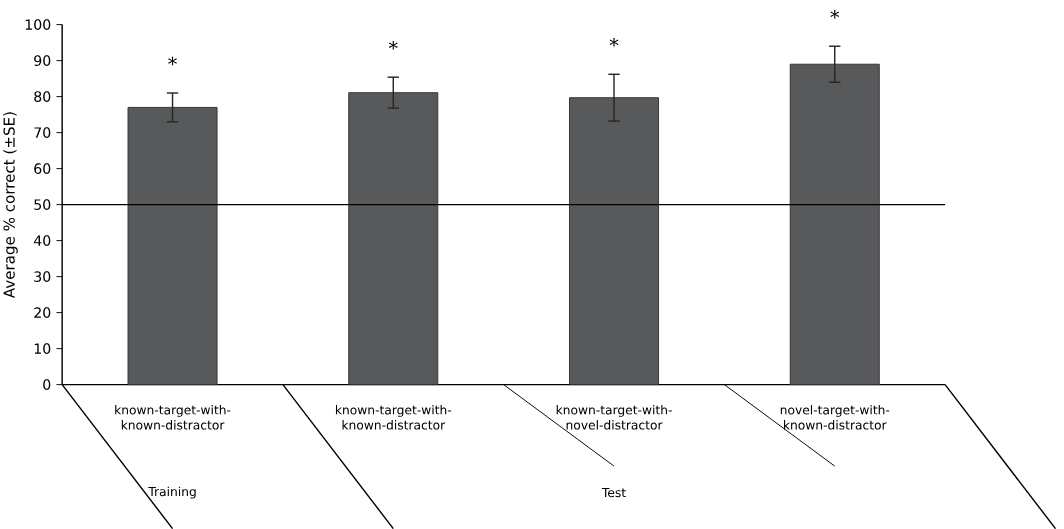 The width and height of the screenshot is (1064, 529). I want to click on y-axis-title: Average % correct (±SE), so click(10, 205).